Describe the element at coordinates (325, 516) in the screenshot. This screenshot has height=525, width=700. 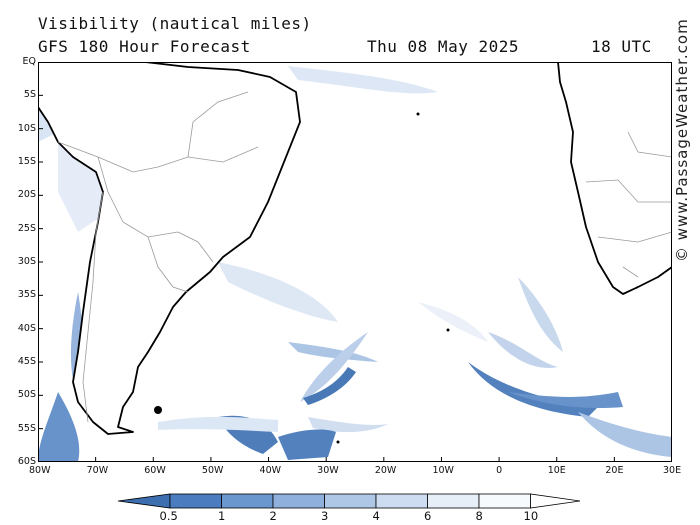
I see `colorbar-label: 3` at that location.